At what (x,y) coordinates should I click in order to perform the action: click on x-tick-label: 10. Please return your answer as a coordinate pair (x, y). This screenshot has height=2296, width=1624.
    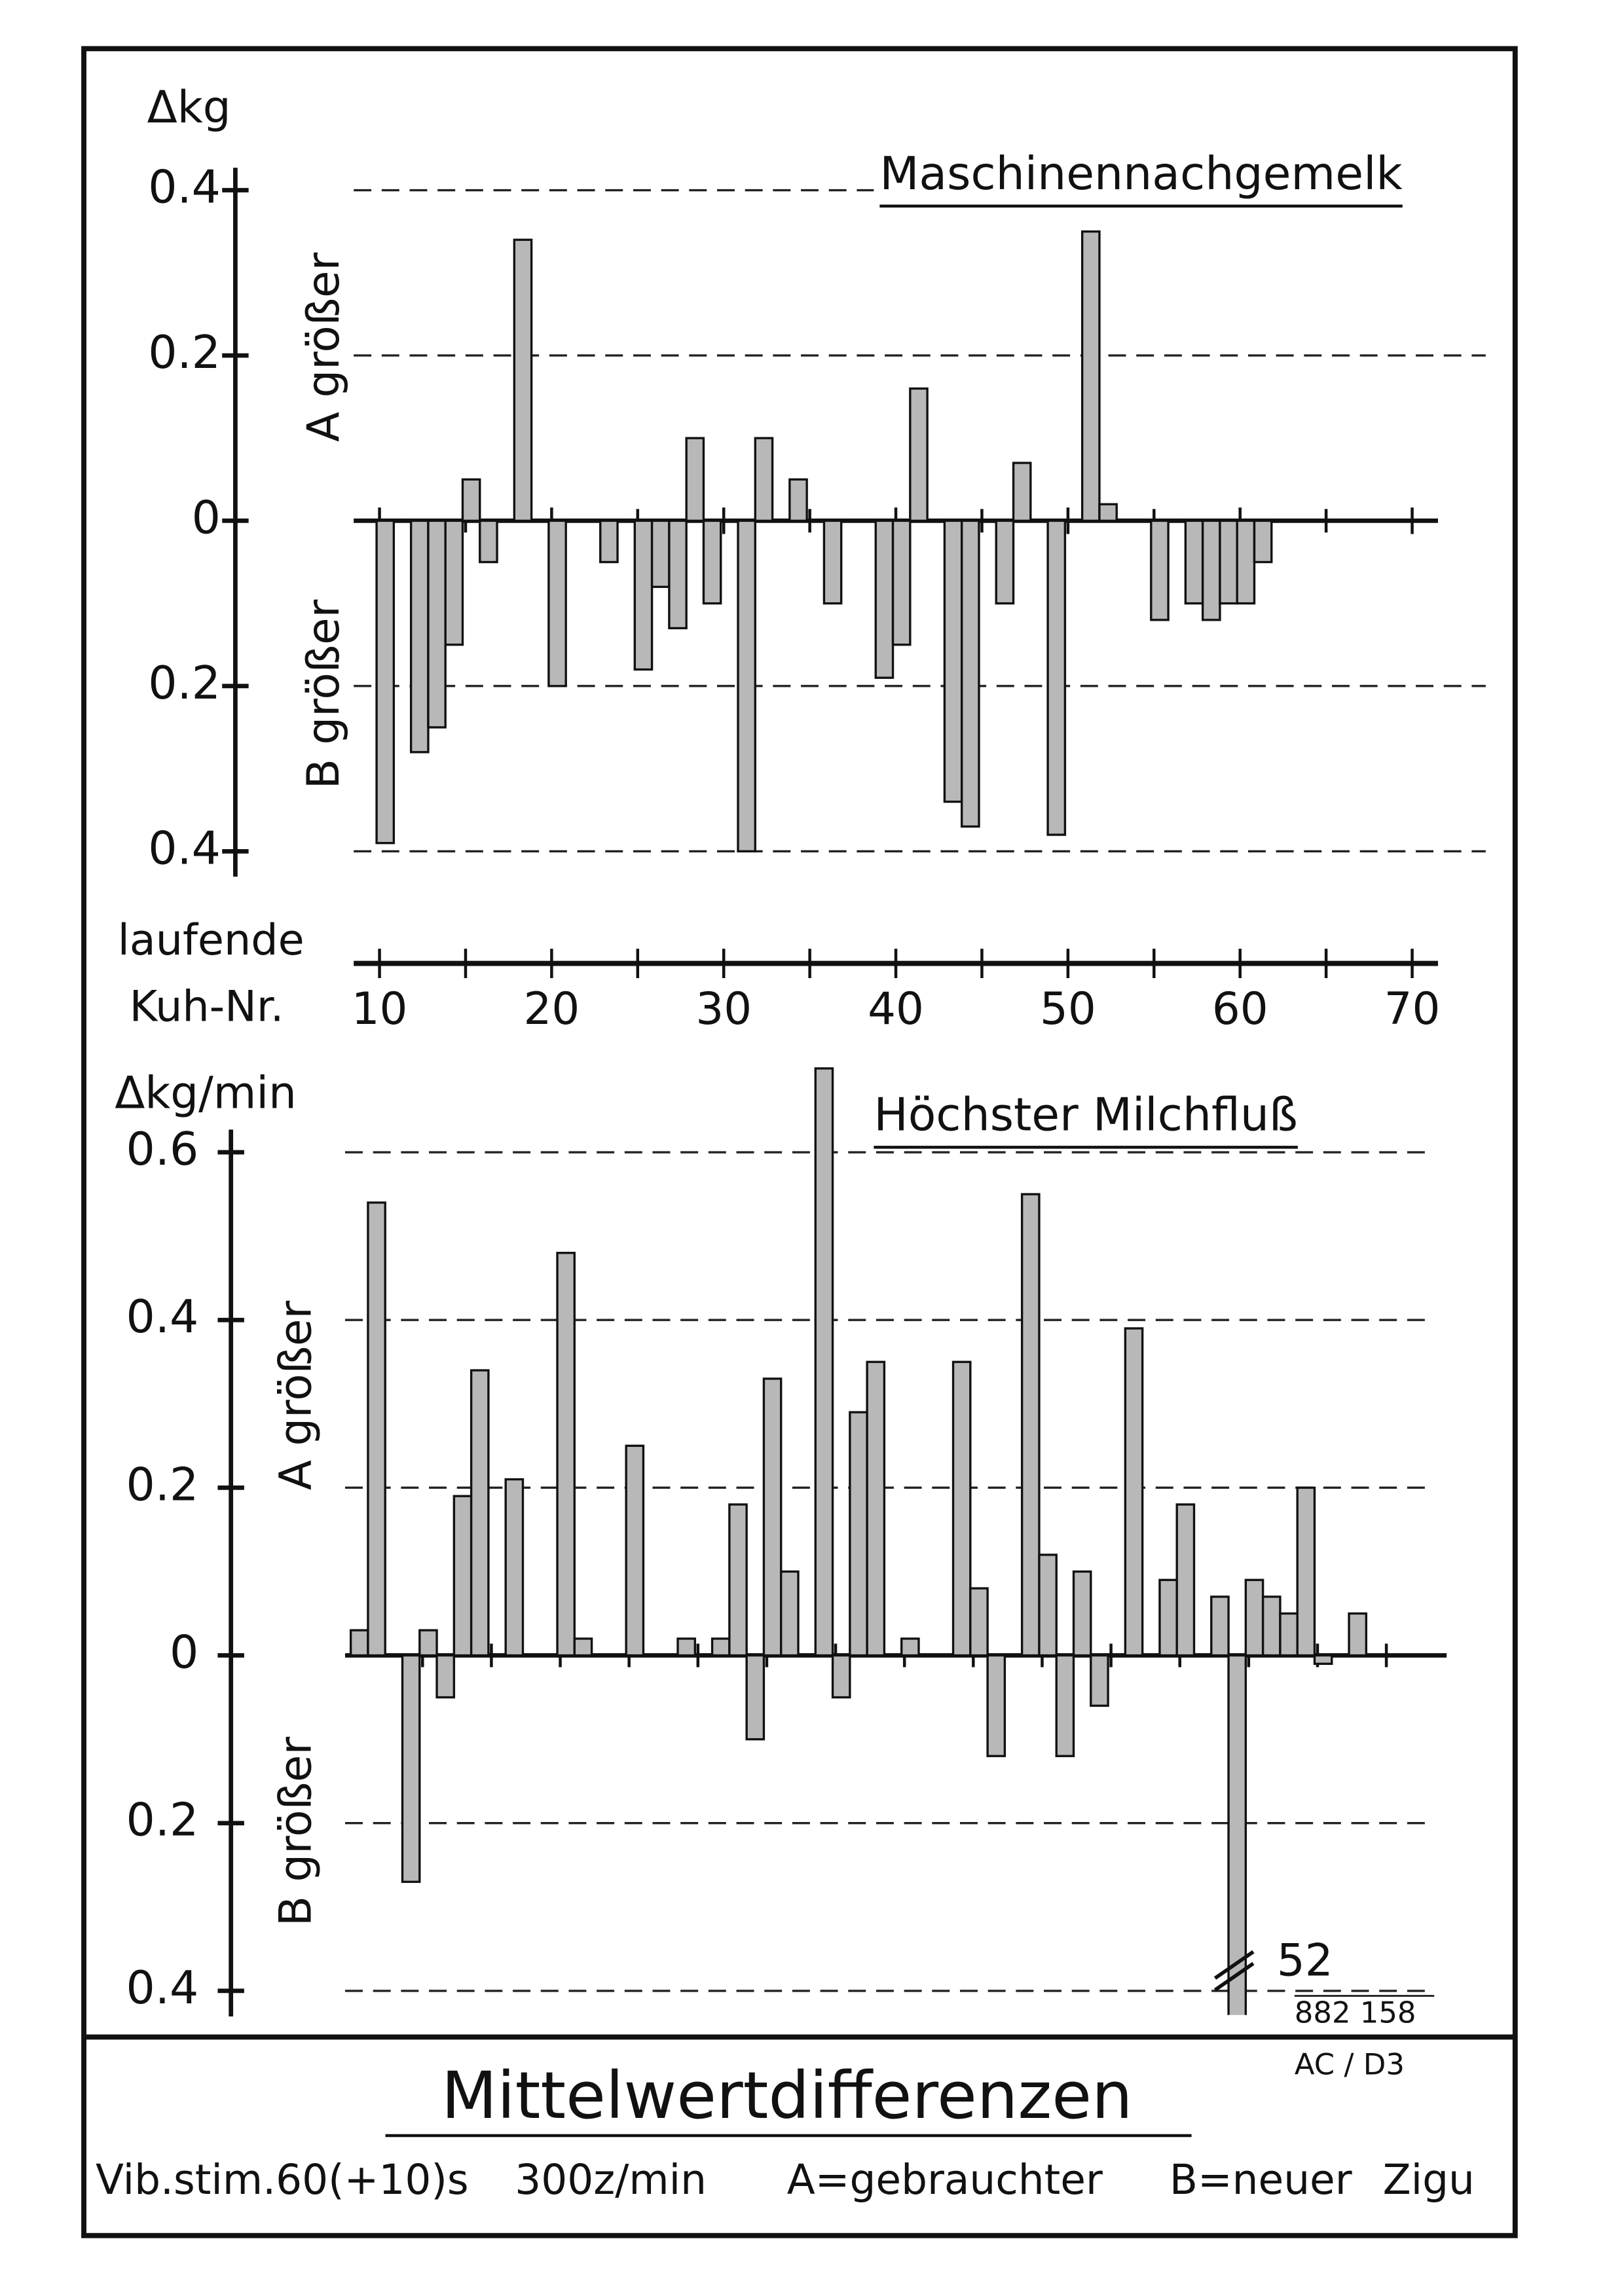
    Looking at the image, I should click on (380, 1008).